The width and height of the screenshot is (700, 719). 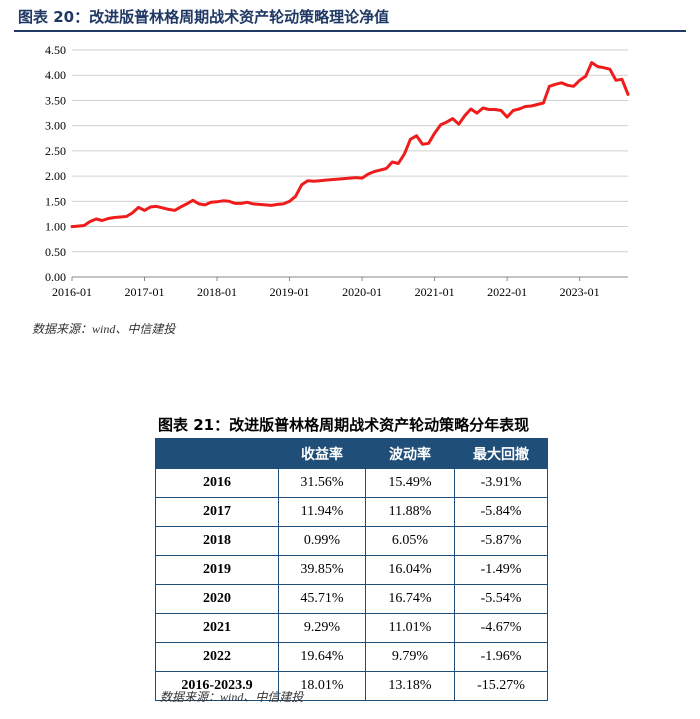 What do you see at coordinates (410, 453) in the screenshot?
I see `table-header-volatility: 波动率` at bounding box center [410, 453].